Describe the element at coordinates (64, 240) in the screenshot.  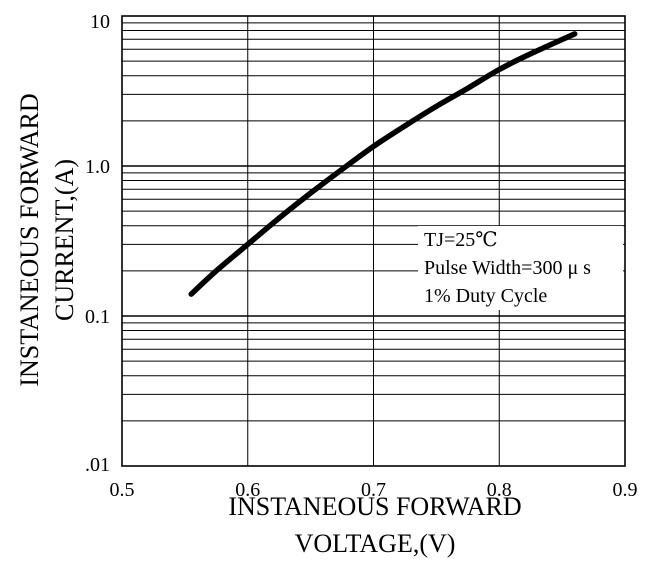
I see `y-axis-title-line-2: CURRENT,(A)` at that location.